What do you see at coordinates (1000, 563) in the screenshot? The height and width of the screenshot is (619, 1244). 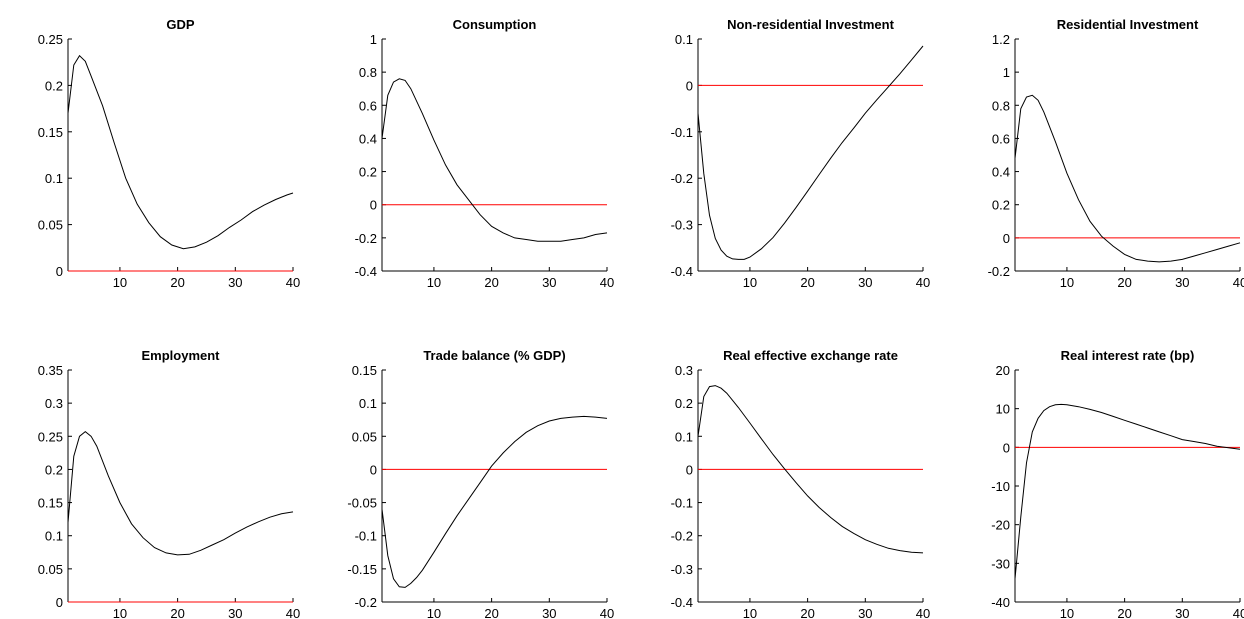 I see `y-tick-label: -30` at bounding box center [1000, 563].